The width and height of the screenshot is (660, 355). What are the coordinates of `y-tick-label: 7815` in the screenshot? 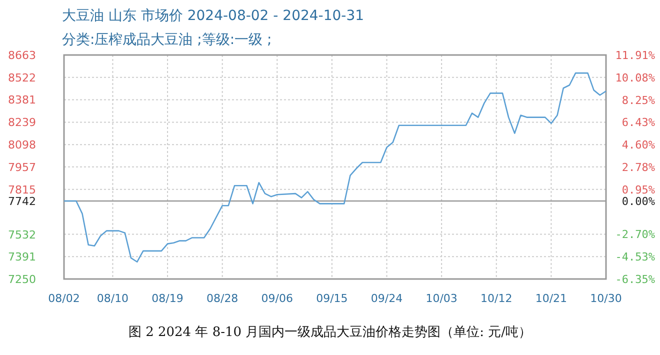 It's located at (22, 189).